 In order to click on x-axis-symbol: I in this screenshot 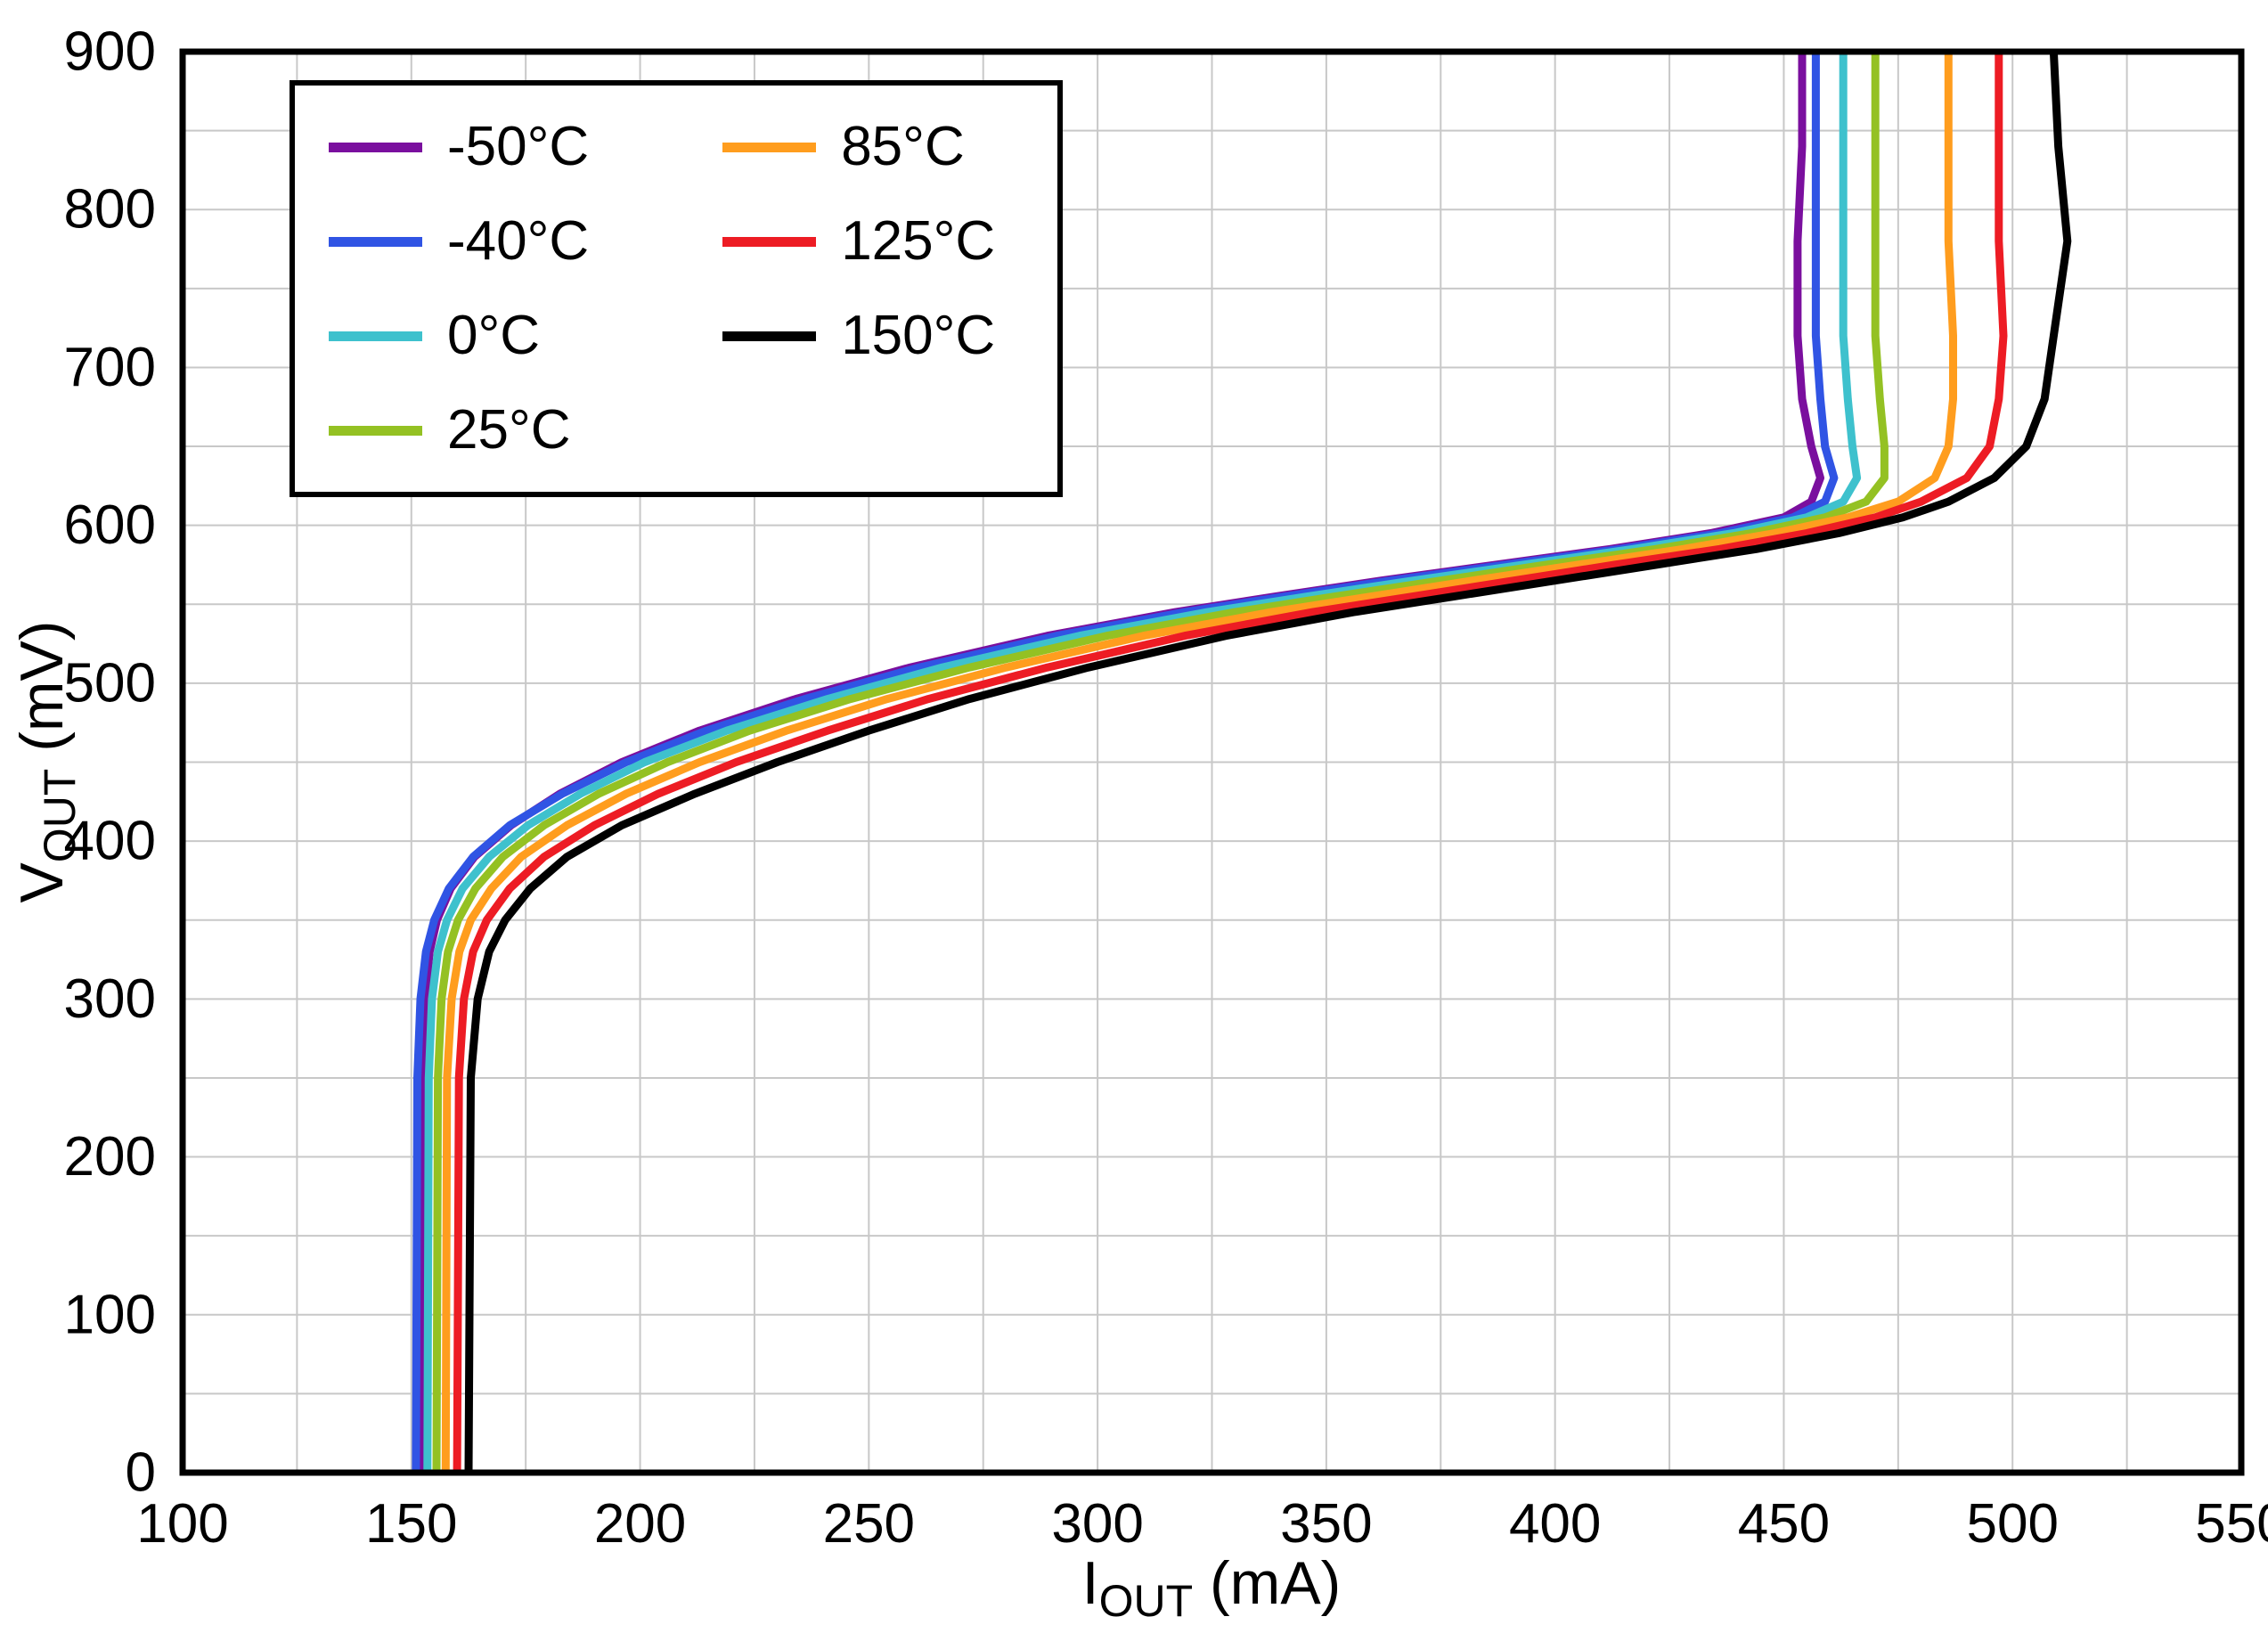, I will do `click(1090, 1583)`.